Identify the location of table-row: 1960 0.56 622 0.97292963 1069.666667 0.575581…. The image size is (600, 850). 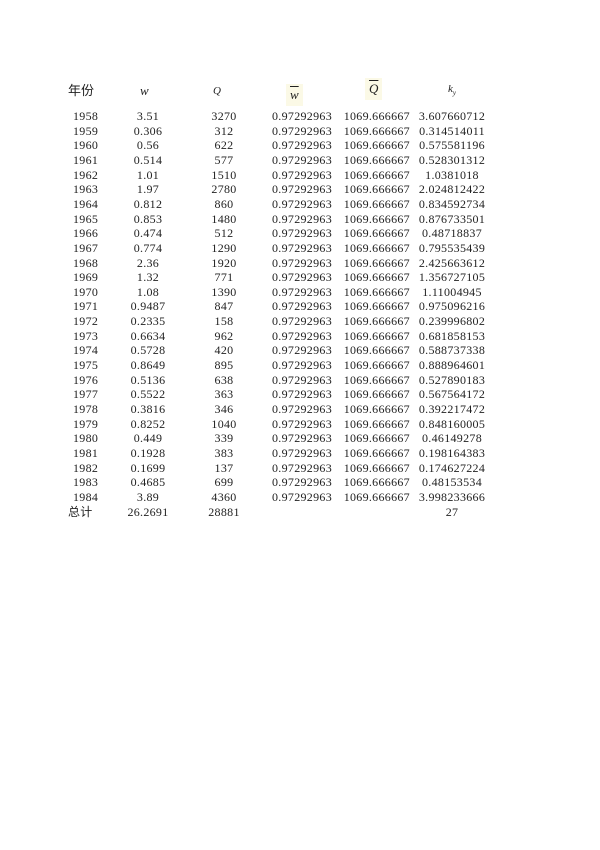
(300, 145).